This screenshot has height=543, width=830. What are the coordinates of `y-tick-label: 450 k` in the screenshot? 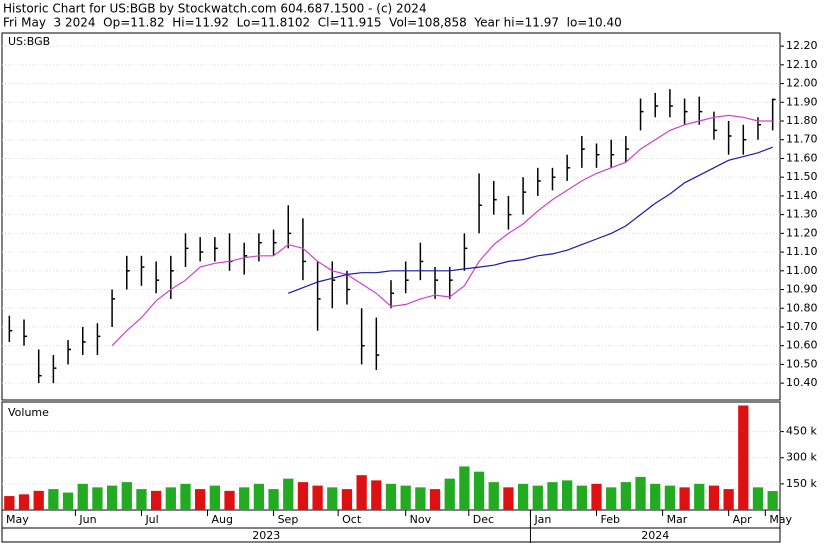 It's located at (801, 431).